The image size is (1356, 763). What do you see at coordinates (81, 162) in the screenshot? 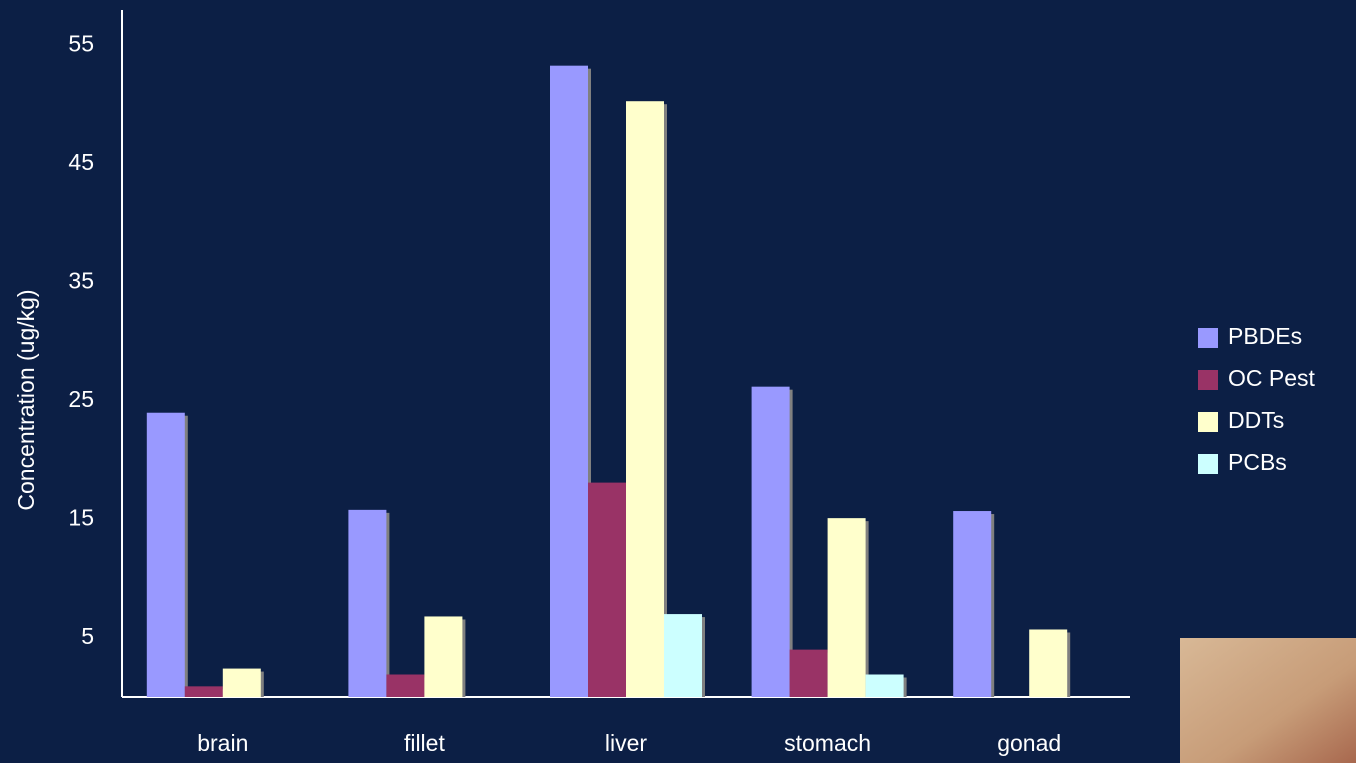
I see `y-tick-label: 45` at bounding box center [81, 162].